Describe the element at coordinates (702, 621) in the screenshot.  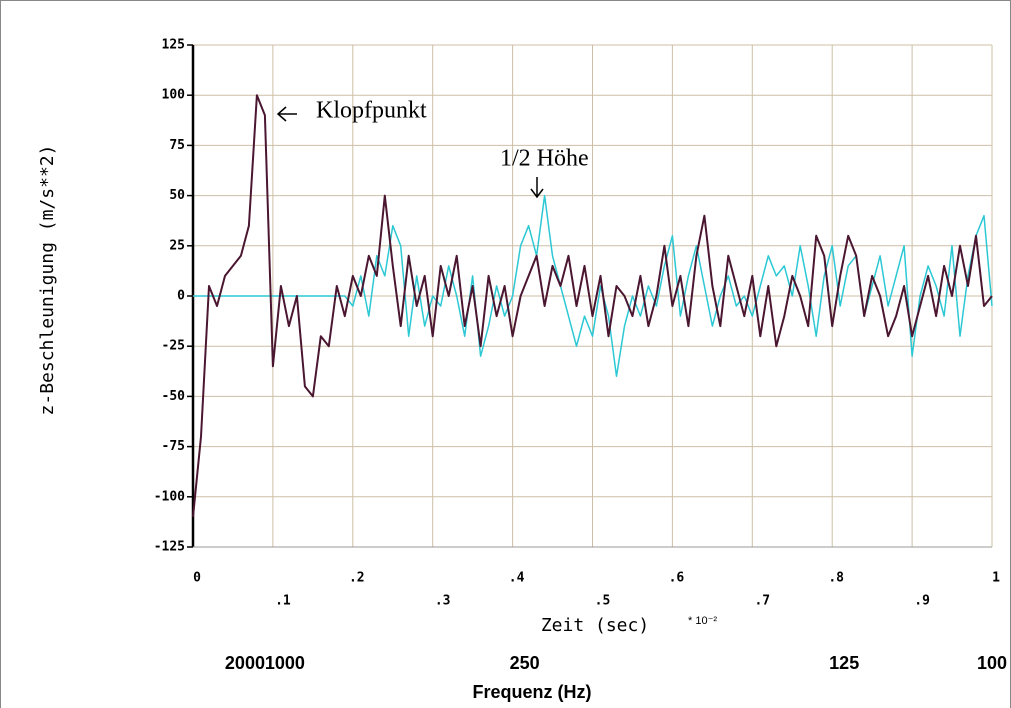
I see `x-axis-unit: * 10⁻²` at that location.